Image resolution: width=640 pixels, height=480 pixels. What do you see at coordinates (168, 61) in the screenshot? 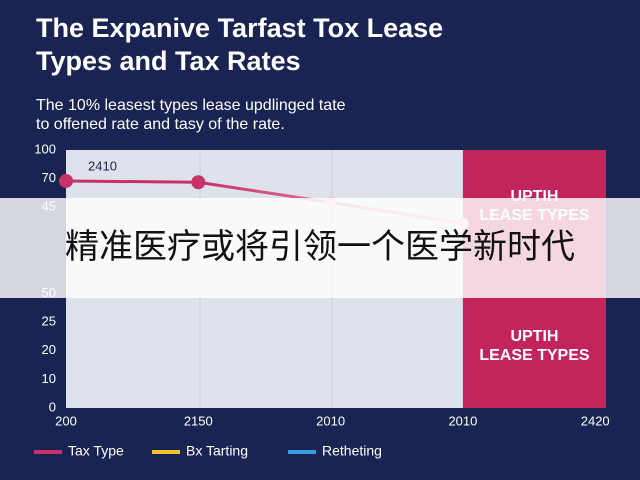
I see `chart-title: Types and Tax Rates` at bounding box center [168, 61].